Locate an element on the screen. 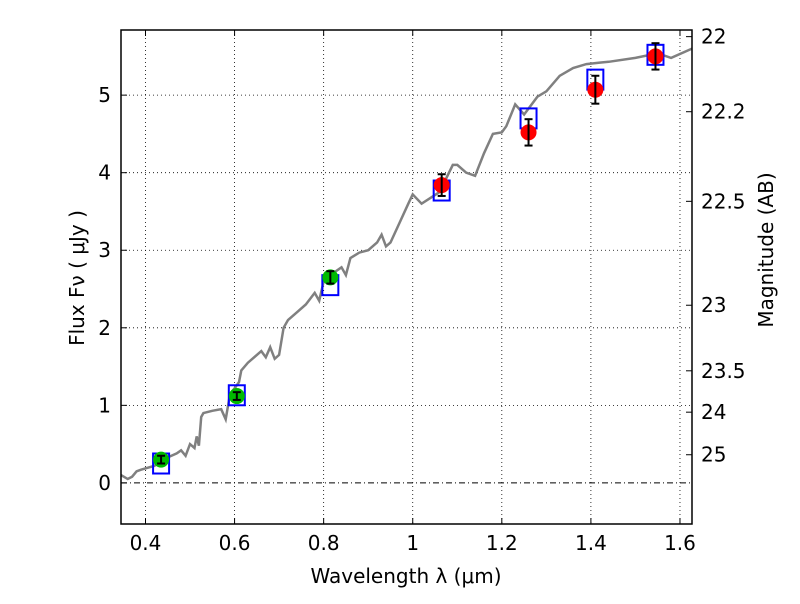  right-tick-label: 22.5 is located at coordinates (723, 201).